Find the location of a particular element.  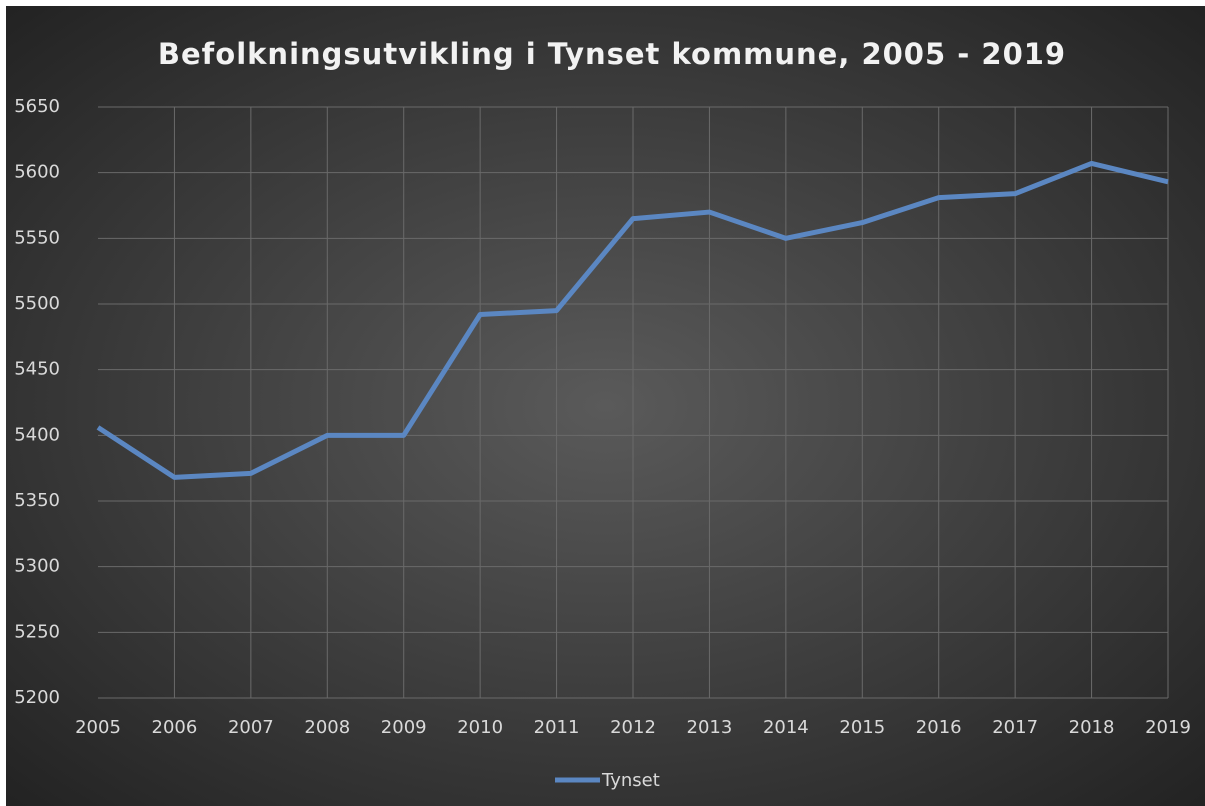

y-tick-label: 5600 is located at coordinates (37, 172).